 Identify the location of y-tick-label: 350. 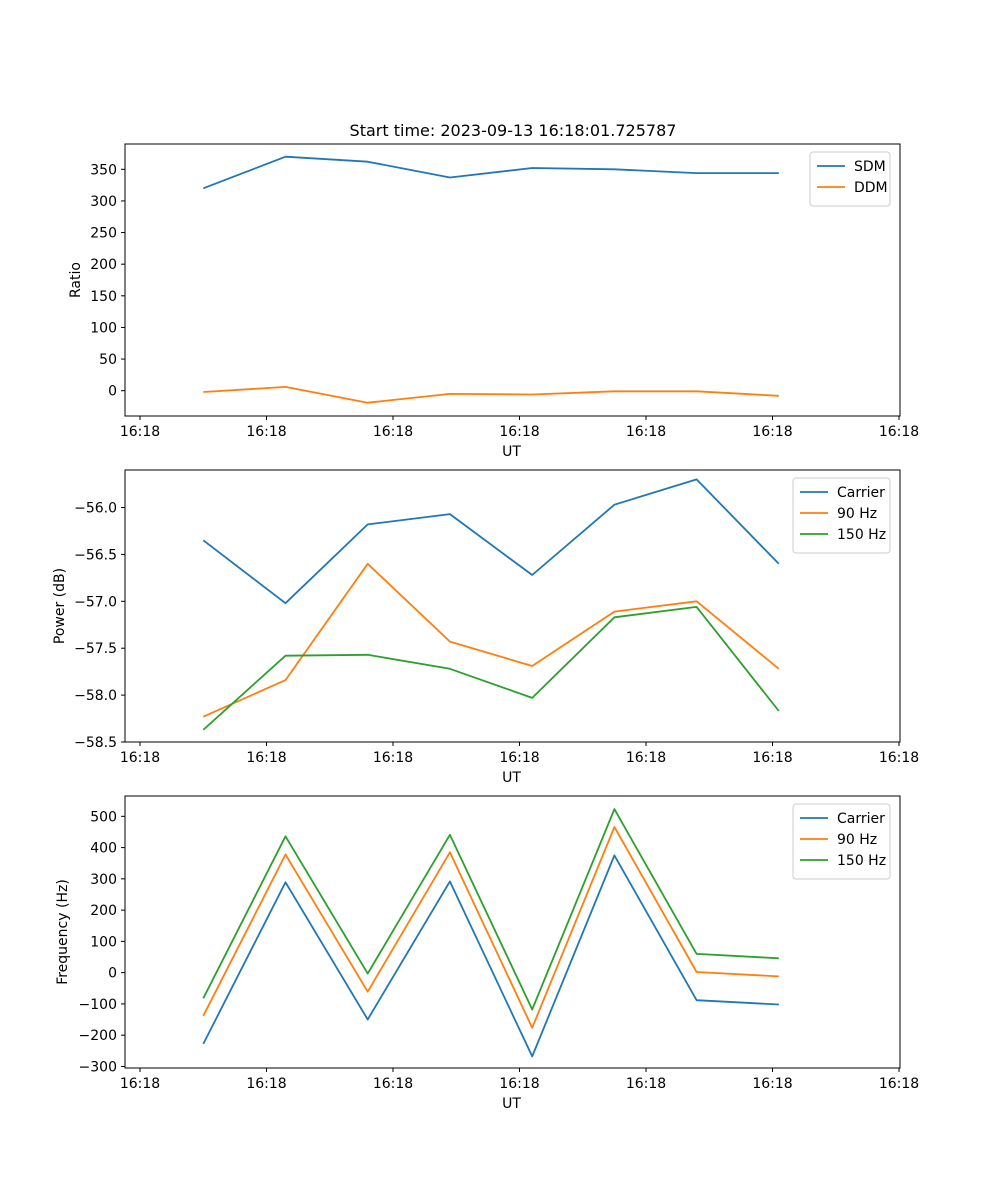
(103, 170).